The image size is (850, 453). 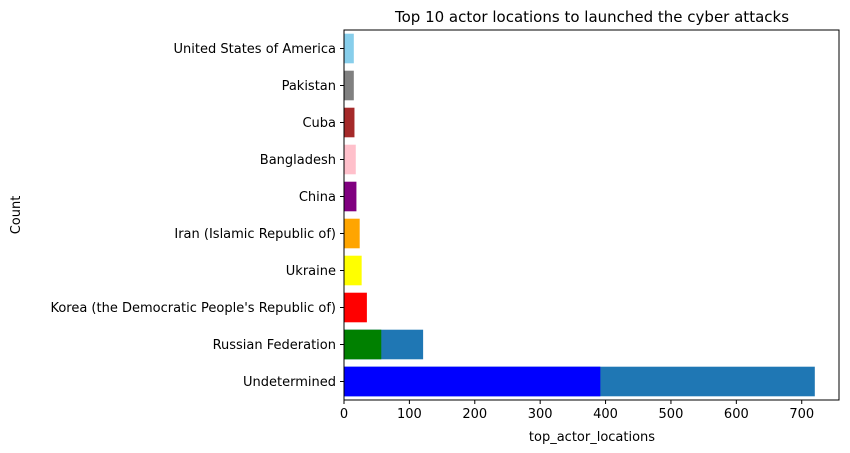 What do you see at coordinates (317, 197) in the screenshot?
I see `y-tick-label: China` at bounding box center [317, 197].